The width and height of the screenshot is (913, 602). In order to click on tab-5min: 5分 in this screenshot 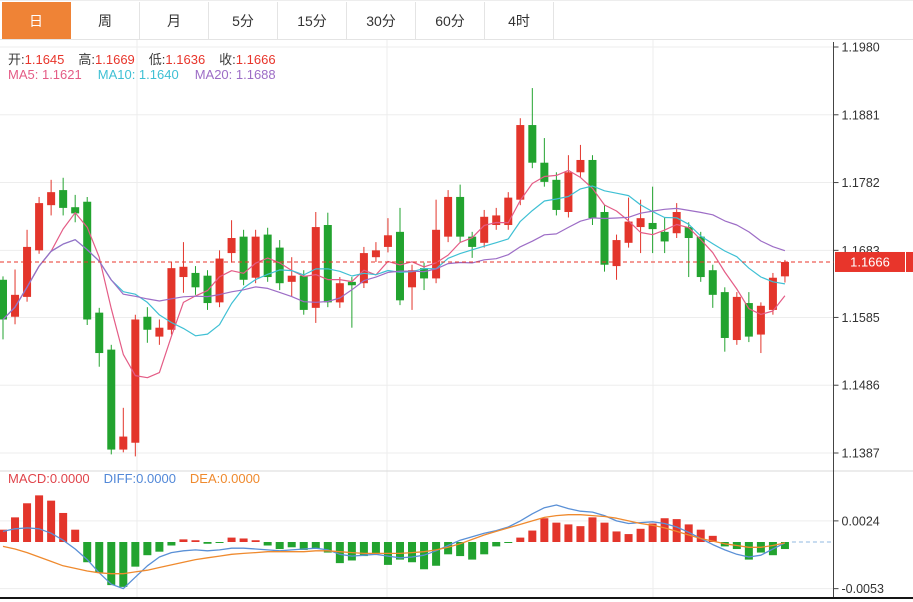, I will do `click(243, 20)`.